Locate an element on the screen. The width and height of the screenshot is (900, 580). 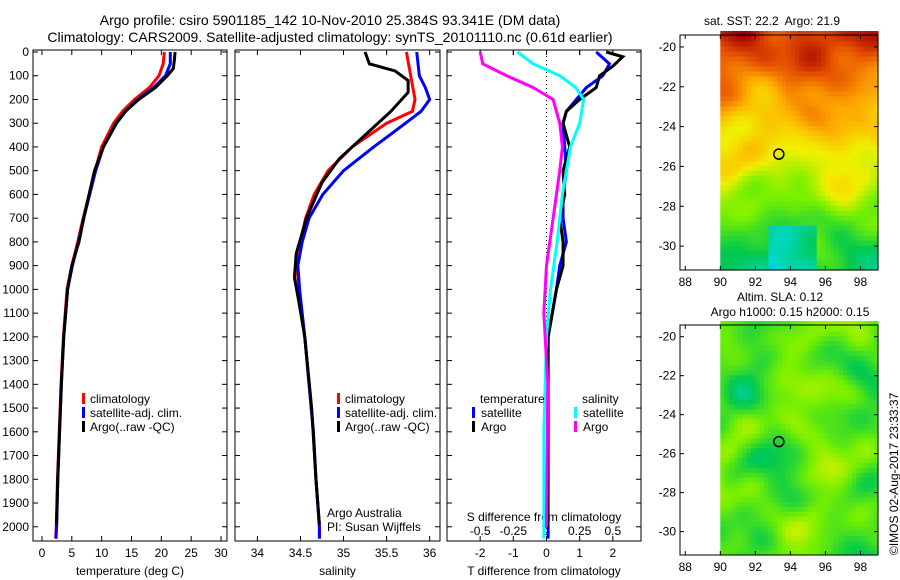
legend-label: satellite-adj. clim. is located at coordinates (136, 413).